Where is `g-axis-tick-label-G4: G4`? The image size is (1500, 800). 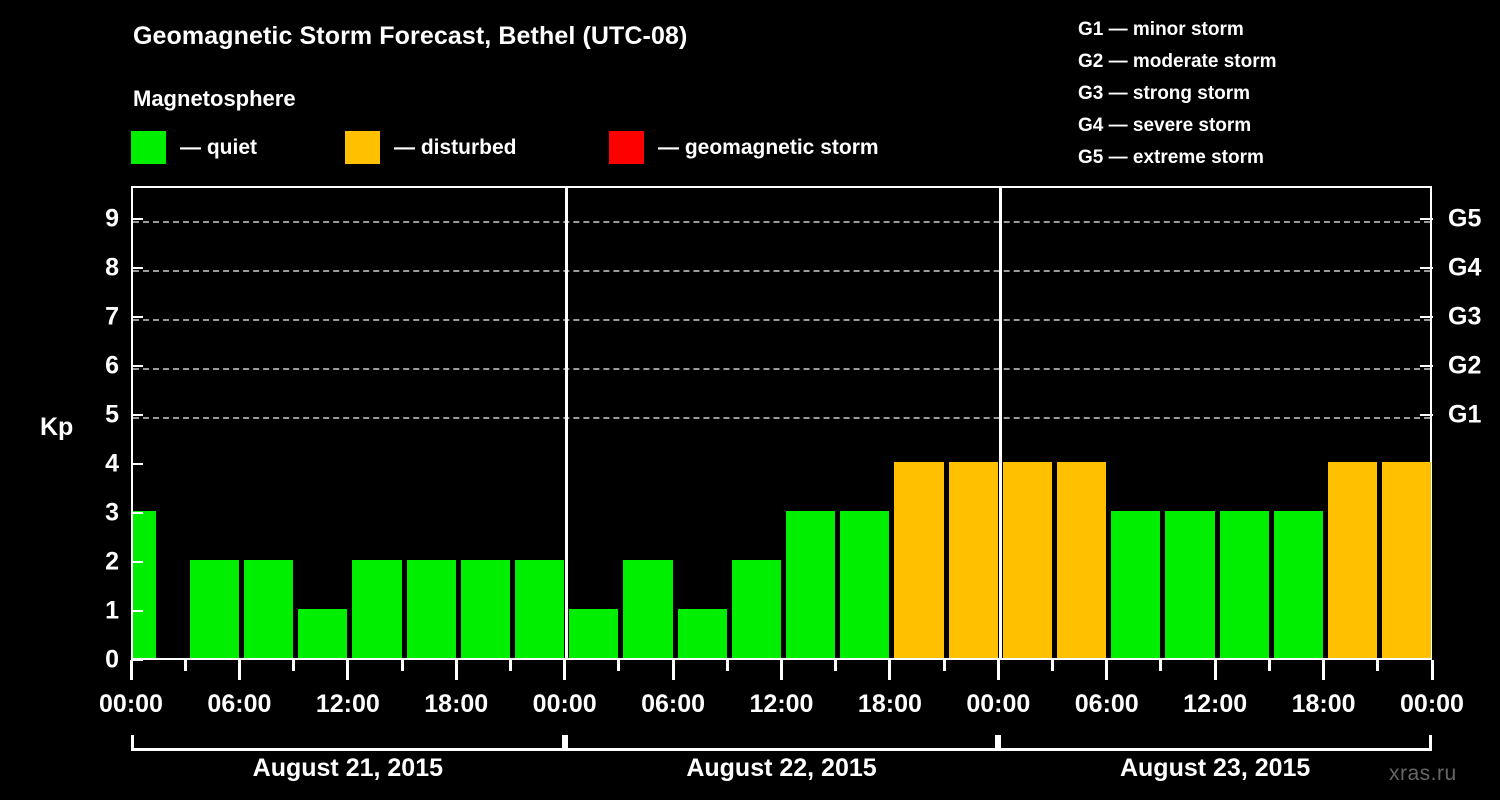 g-axis-tick-label-G4: G4 is located at coordinates (1465, 267).